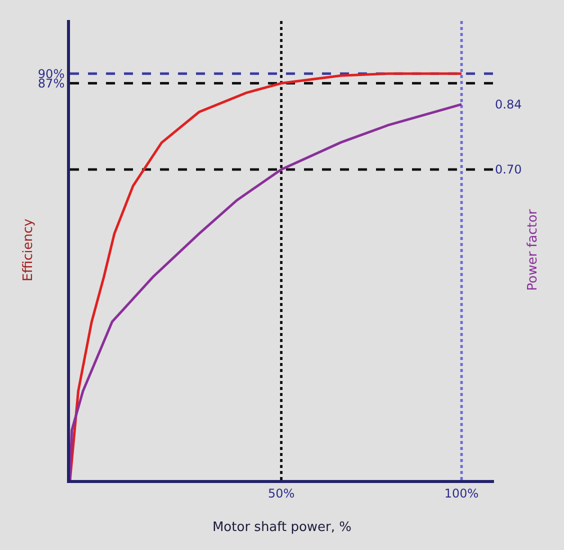 This screenshot has width=564, height=550. I want to click on y2-tick-label: 0.84, so click(508, 104).